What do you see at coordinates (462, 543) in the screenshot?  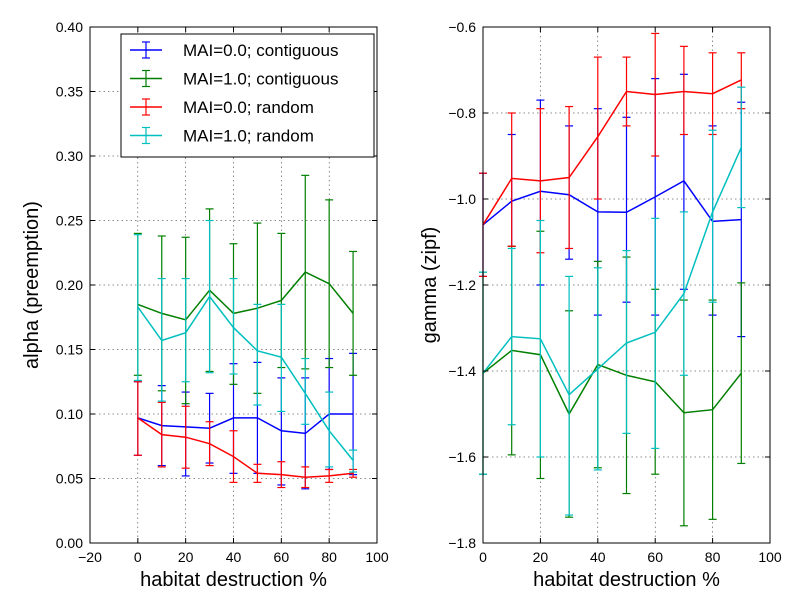 I see `y-tick-label: −1.8` at bounding box center [462, 543].